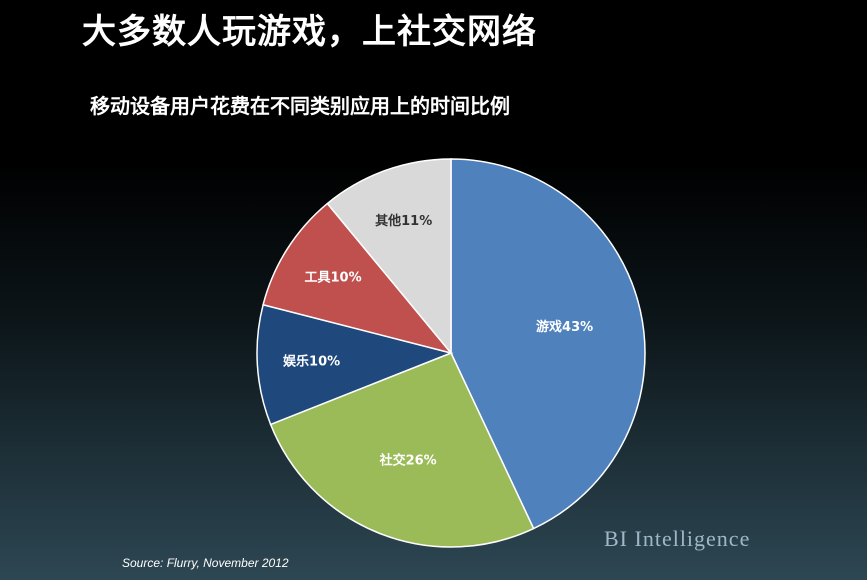  I want to click on pie-slice-label-4: 工具10%, so click(333, 278).